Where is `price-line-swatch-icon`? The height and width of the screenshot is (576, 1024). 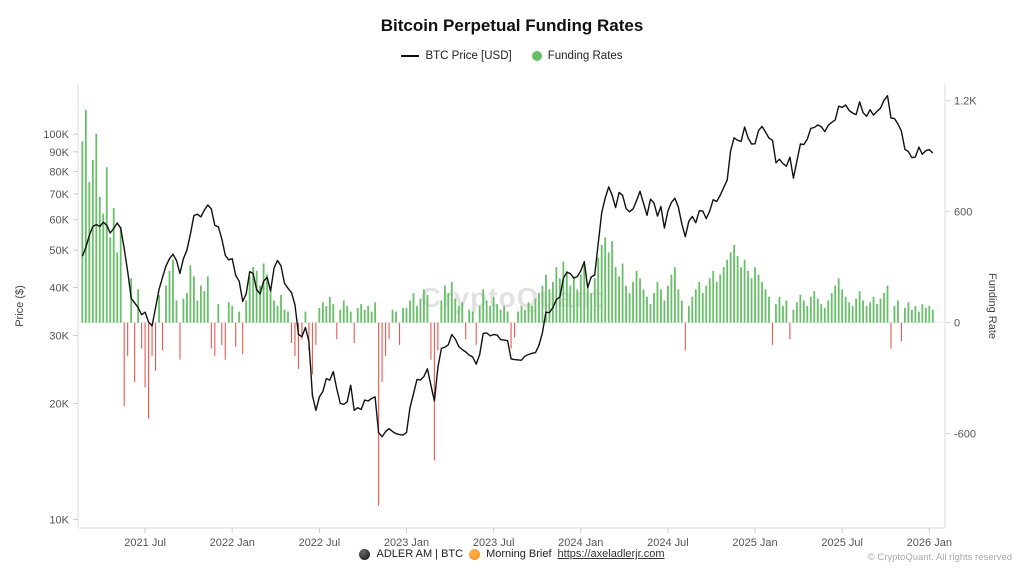 price-line-swatch-icon is located at coordinates (410, 56).